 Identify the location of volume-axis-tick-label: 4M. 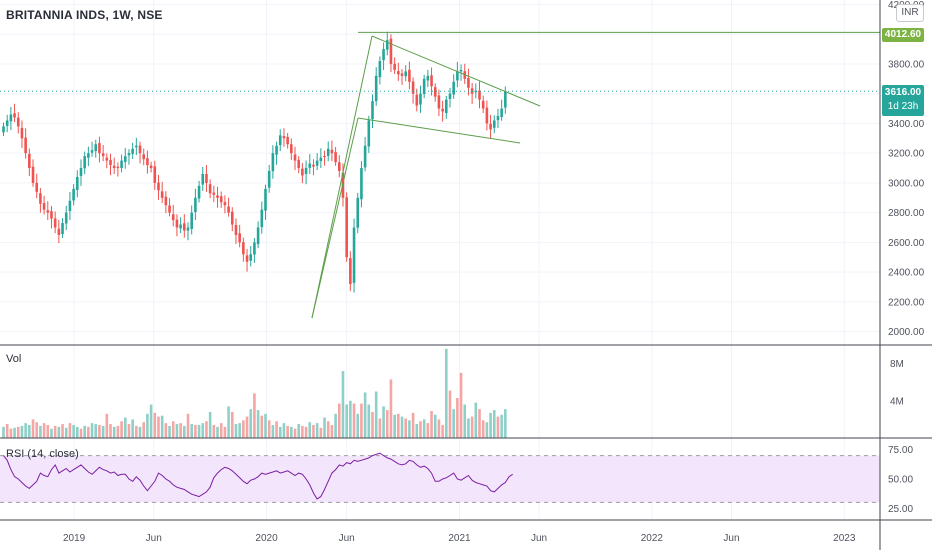
(897, 401).